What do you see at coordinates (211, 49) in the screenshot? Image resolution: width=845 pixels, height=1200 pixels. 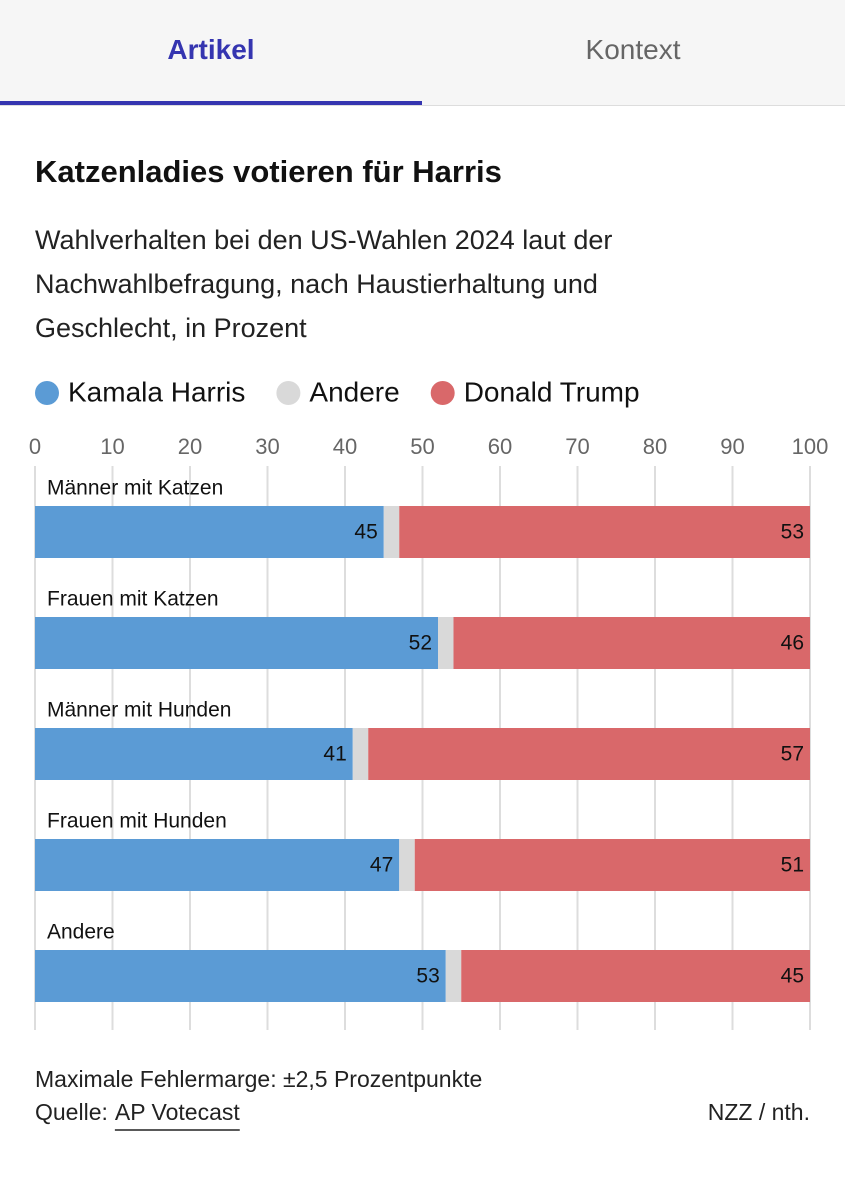 I see `tab: Artikel` at bounding box center [211, 49].